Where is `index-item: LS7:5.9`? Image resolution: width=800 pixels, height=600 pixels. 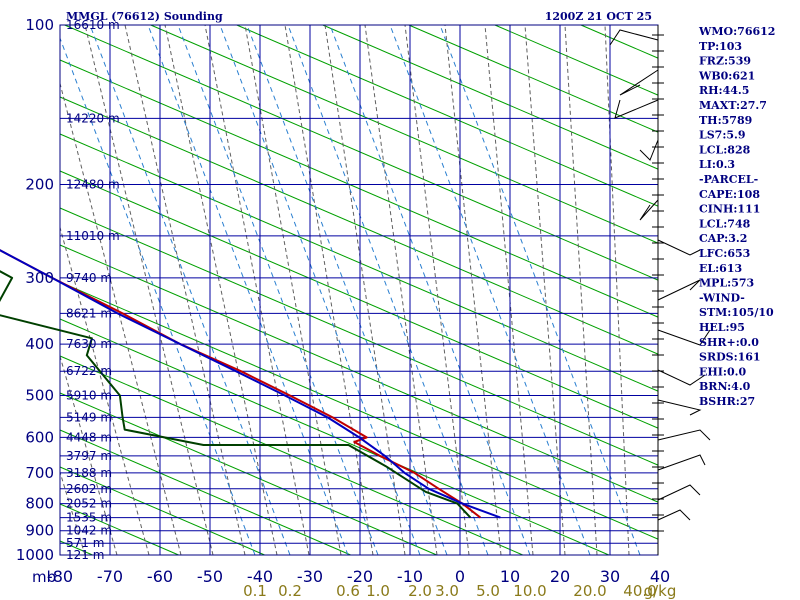 index-item: LS7:5.9 is located at coordinates (722, 135).